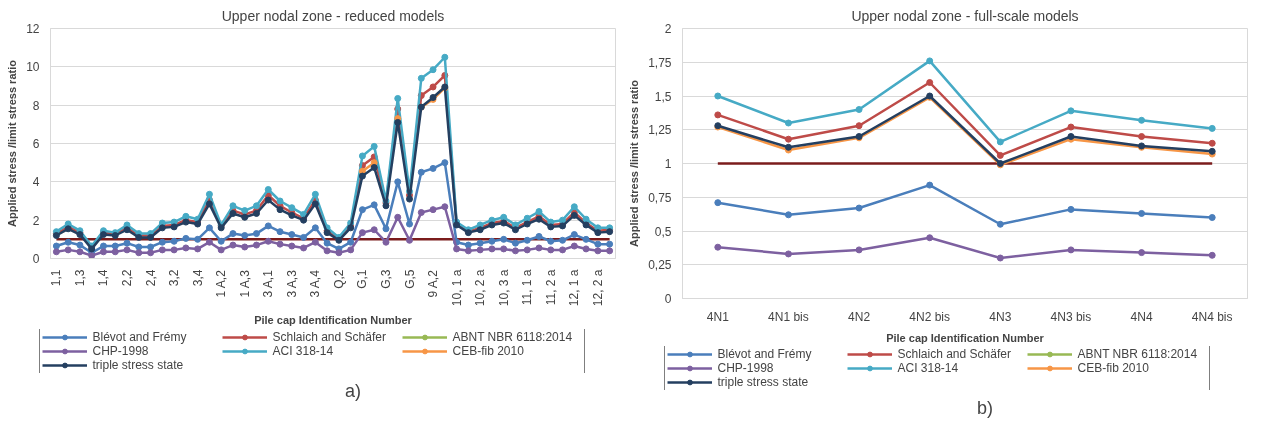 Image resolution: width=1275 pixels, height=448 pixels. I want to click on chart-title: Upper nodal zone - full-scale models, so click(965, 15).